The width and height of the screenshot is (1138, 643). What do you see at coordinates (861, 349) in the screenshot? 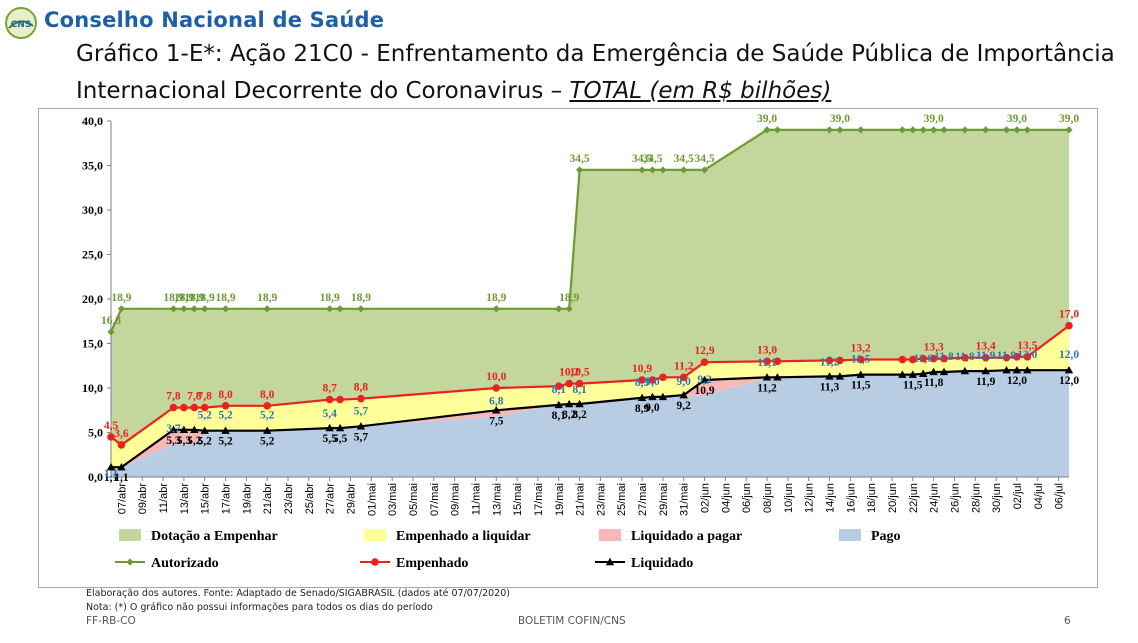
I see `data-label-empenhado: 13,2` at bounding box center [861, 349].